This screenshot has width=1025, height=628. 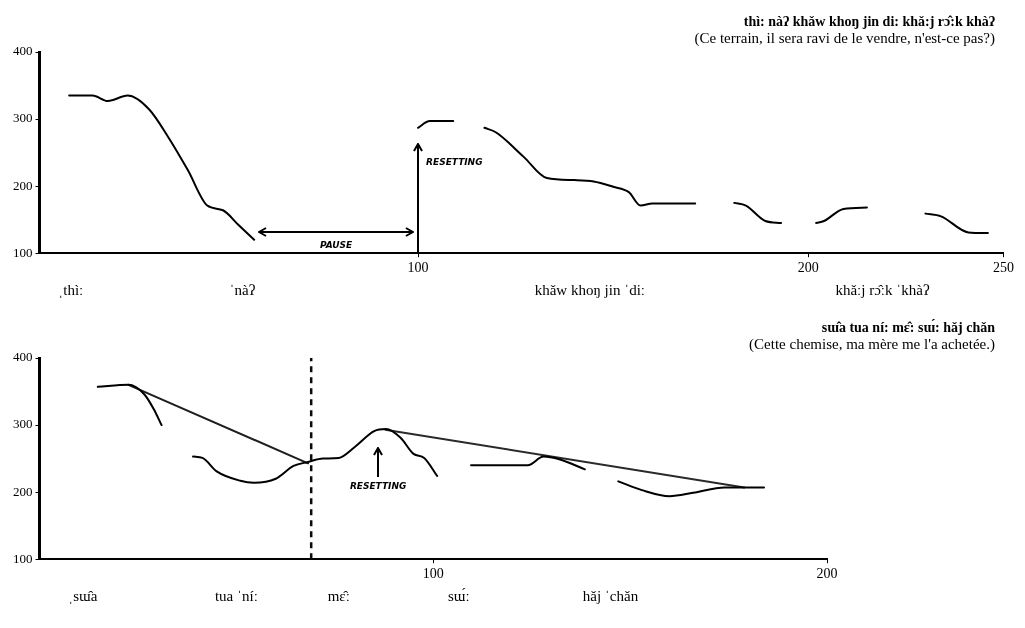 What do you see at coordinates (882, 290) in the screenshot?
I see `text: khǎːj rɔ̂ːk ˈkhàʔ` at bounding box center [882, 290].